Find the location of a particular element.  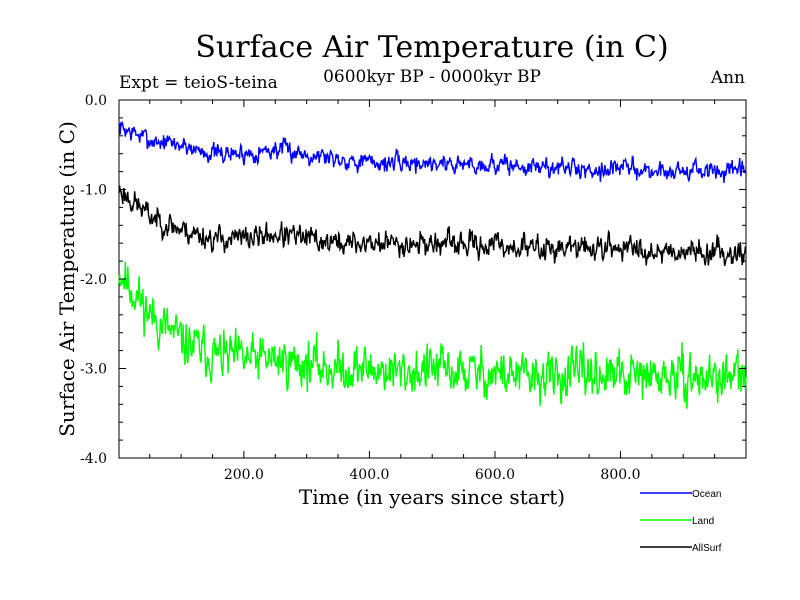

legend-label-ocean: Ocean is located at coordinates (706, 494).